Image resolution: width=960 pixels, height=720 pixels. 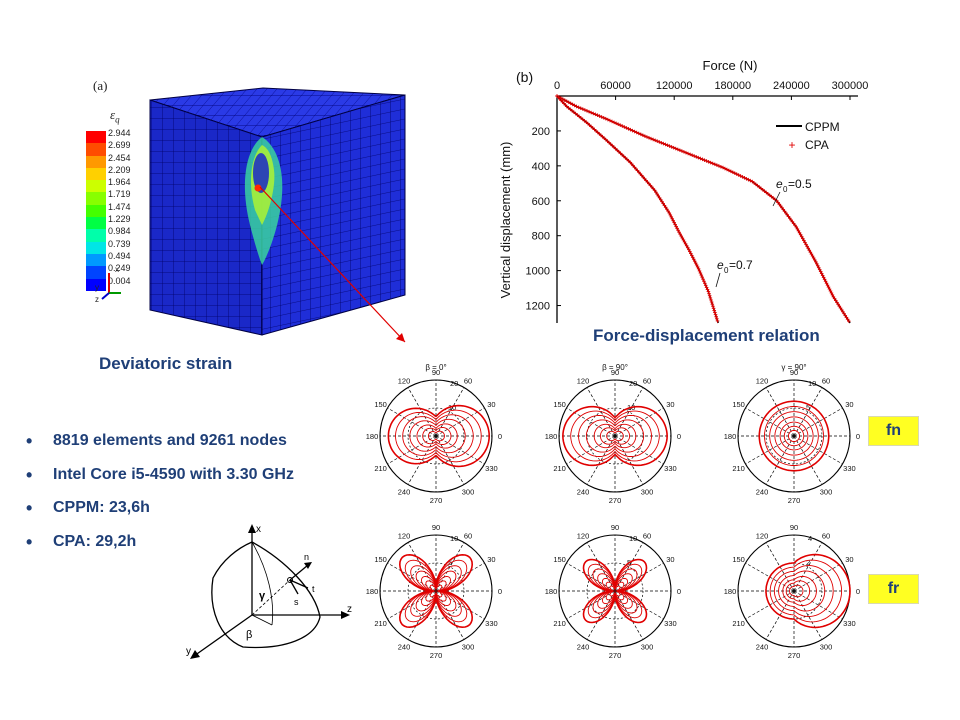 What do you see at coordinates (468, 536) in the screenshot?
I see `polar-angle-label: 60` at bounding box center [468, 536].